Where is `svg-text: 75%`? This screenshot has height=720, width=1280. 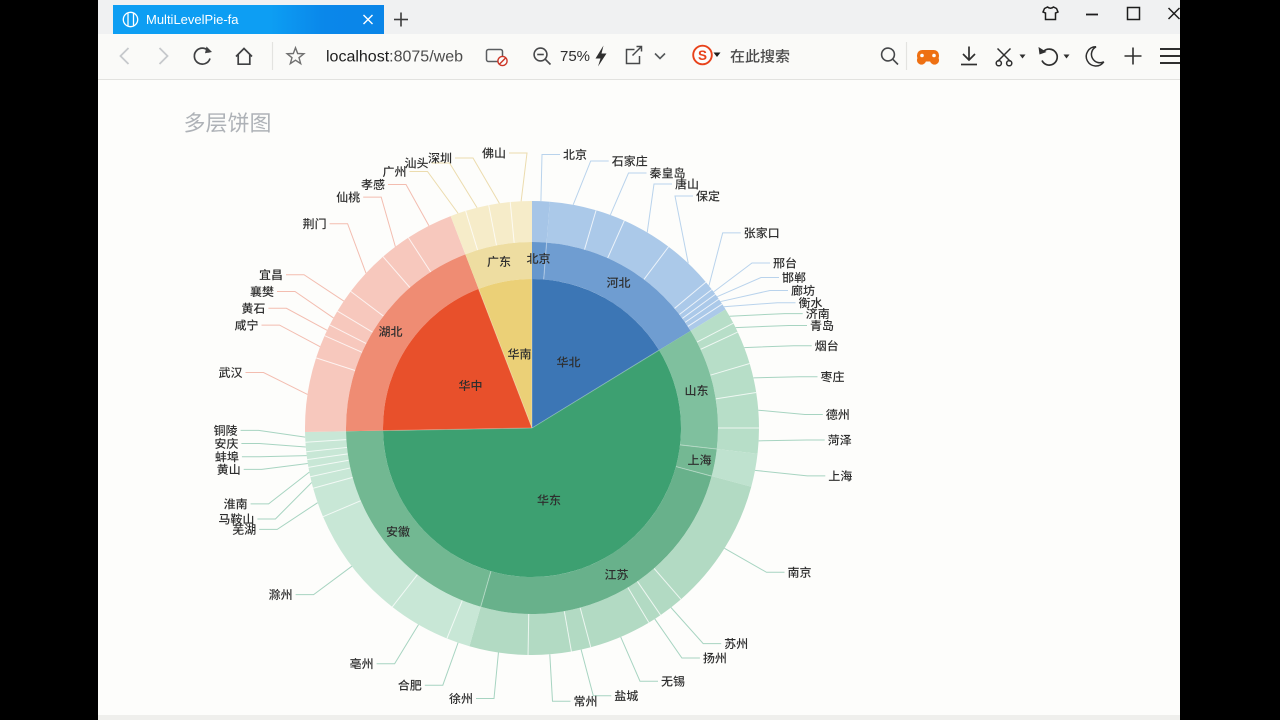 svg-text: 75% is located at coordinates (575, 56).